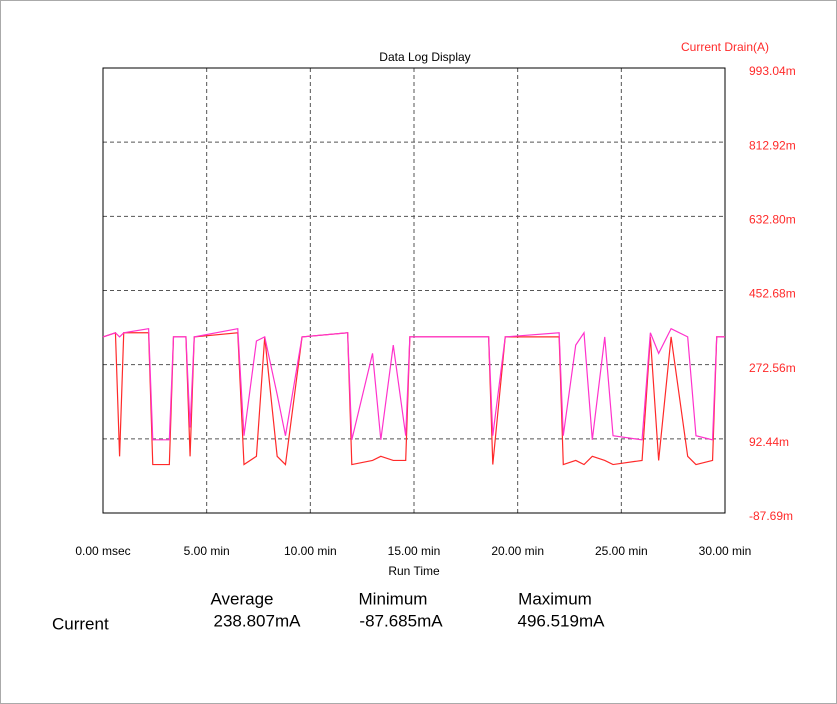 The width and height of the screenshot is (837, 704). I want to click on y-tick-label: 272.56m, so click(772, 368).